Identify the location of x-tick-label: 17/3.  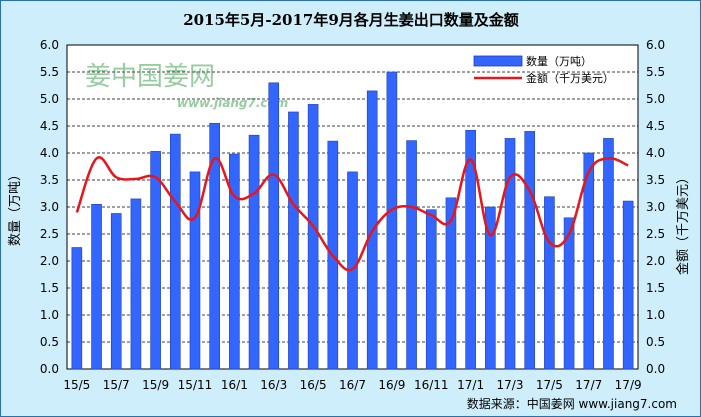
(510, 385).